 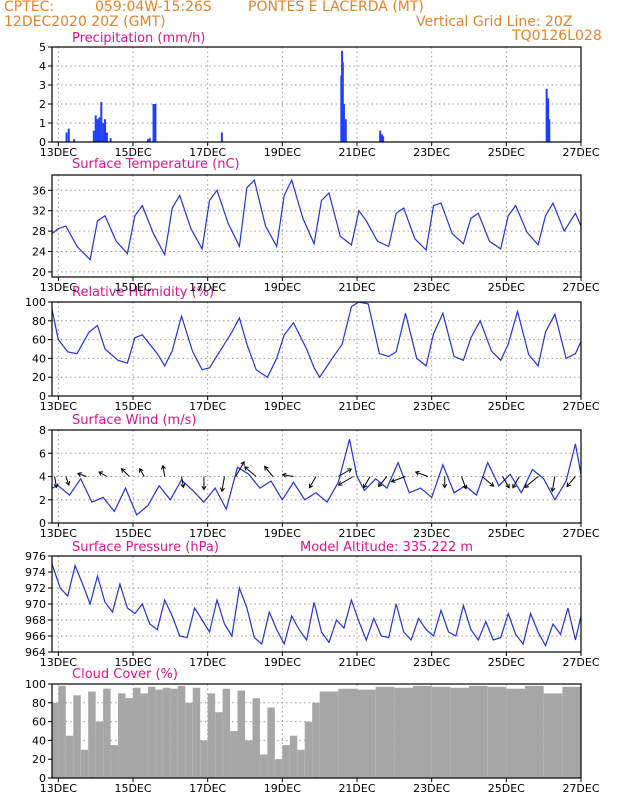 I want to click on rh-xtick-label-6: 25DEC, so click(x=506, y=406).